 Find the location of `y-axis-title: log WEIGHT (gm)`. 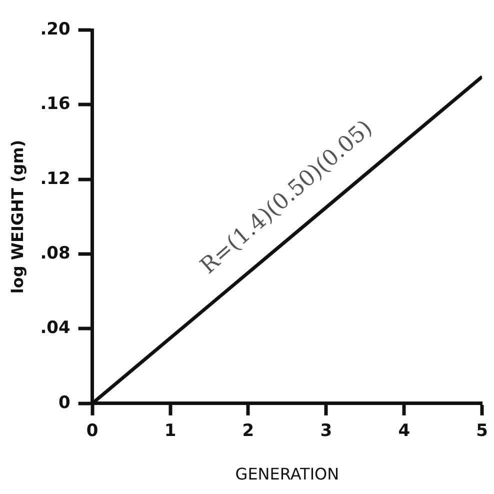

y-axis-title: log WEIGHT (gm) is located at coordinates (17, 217).